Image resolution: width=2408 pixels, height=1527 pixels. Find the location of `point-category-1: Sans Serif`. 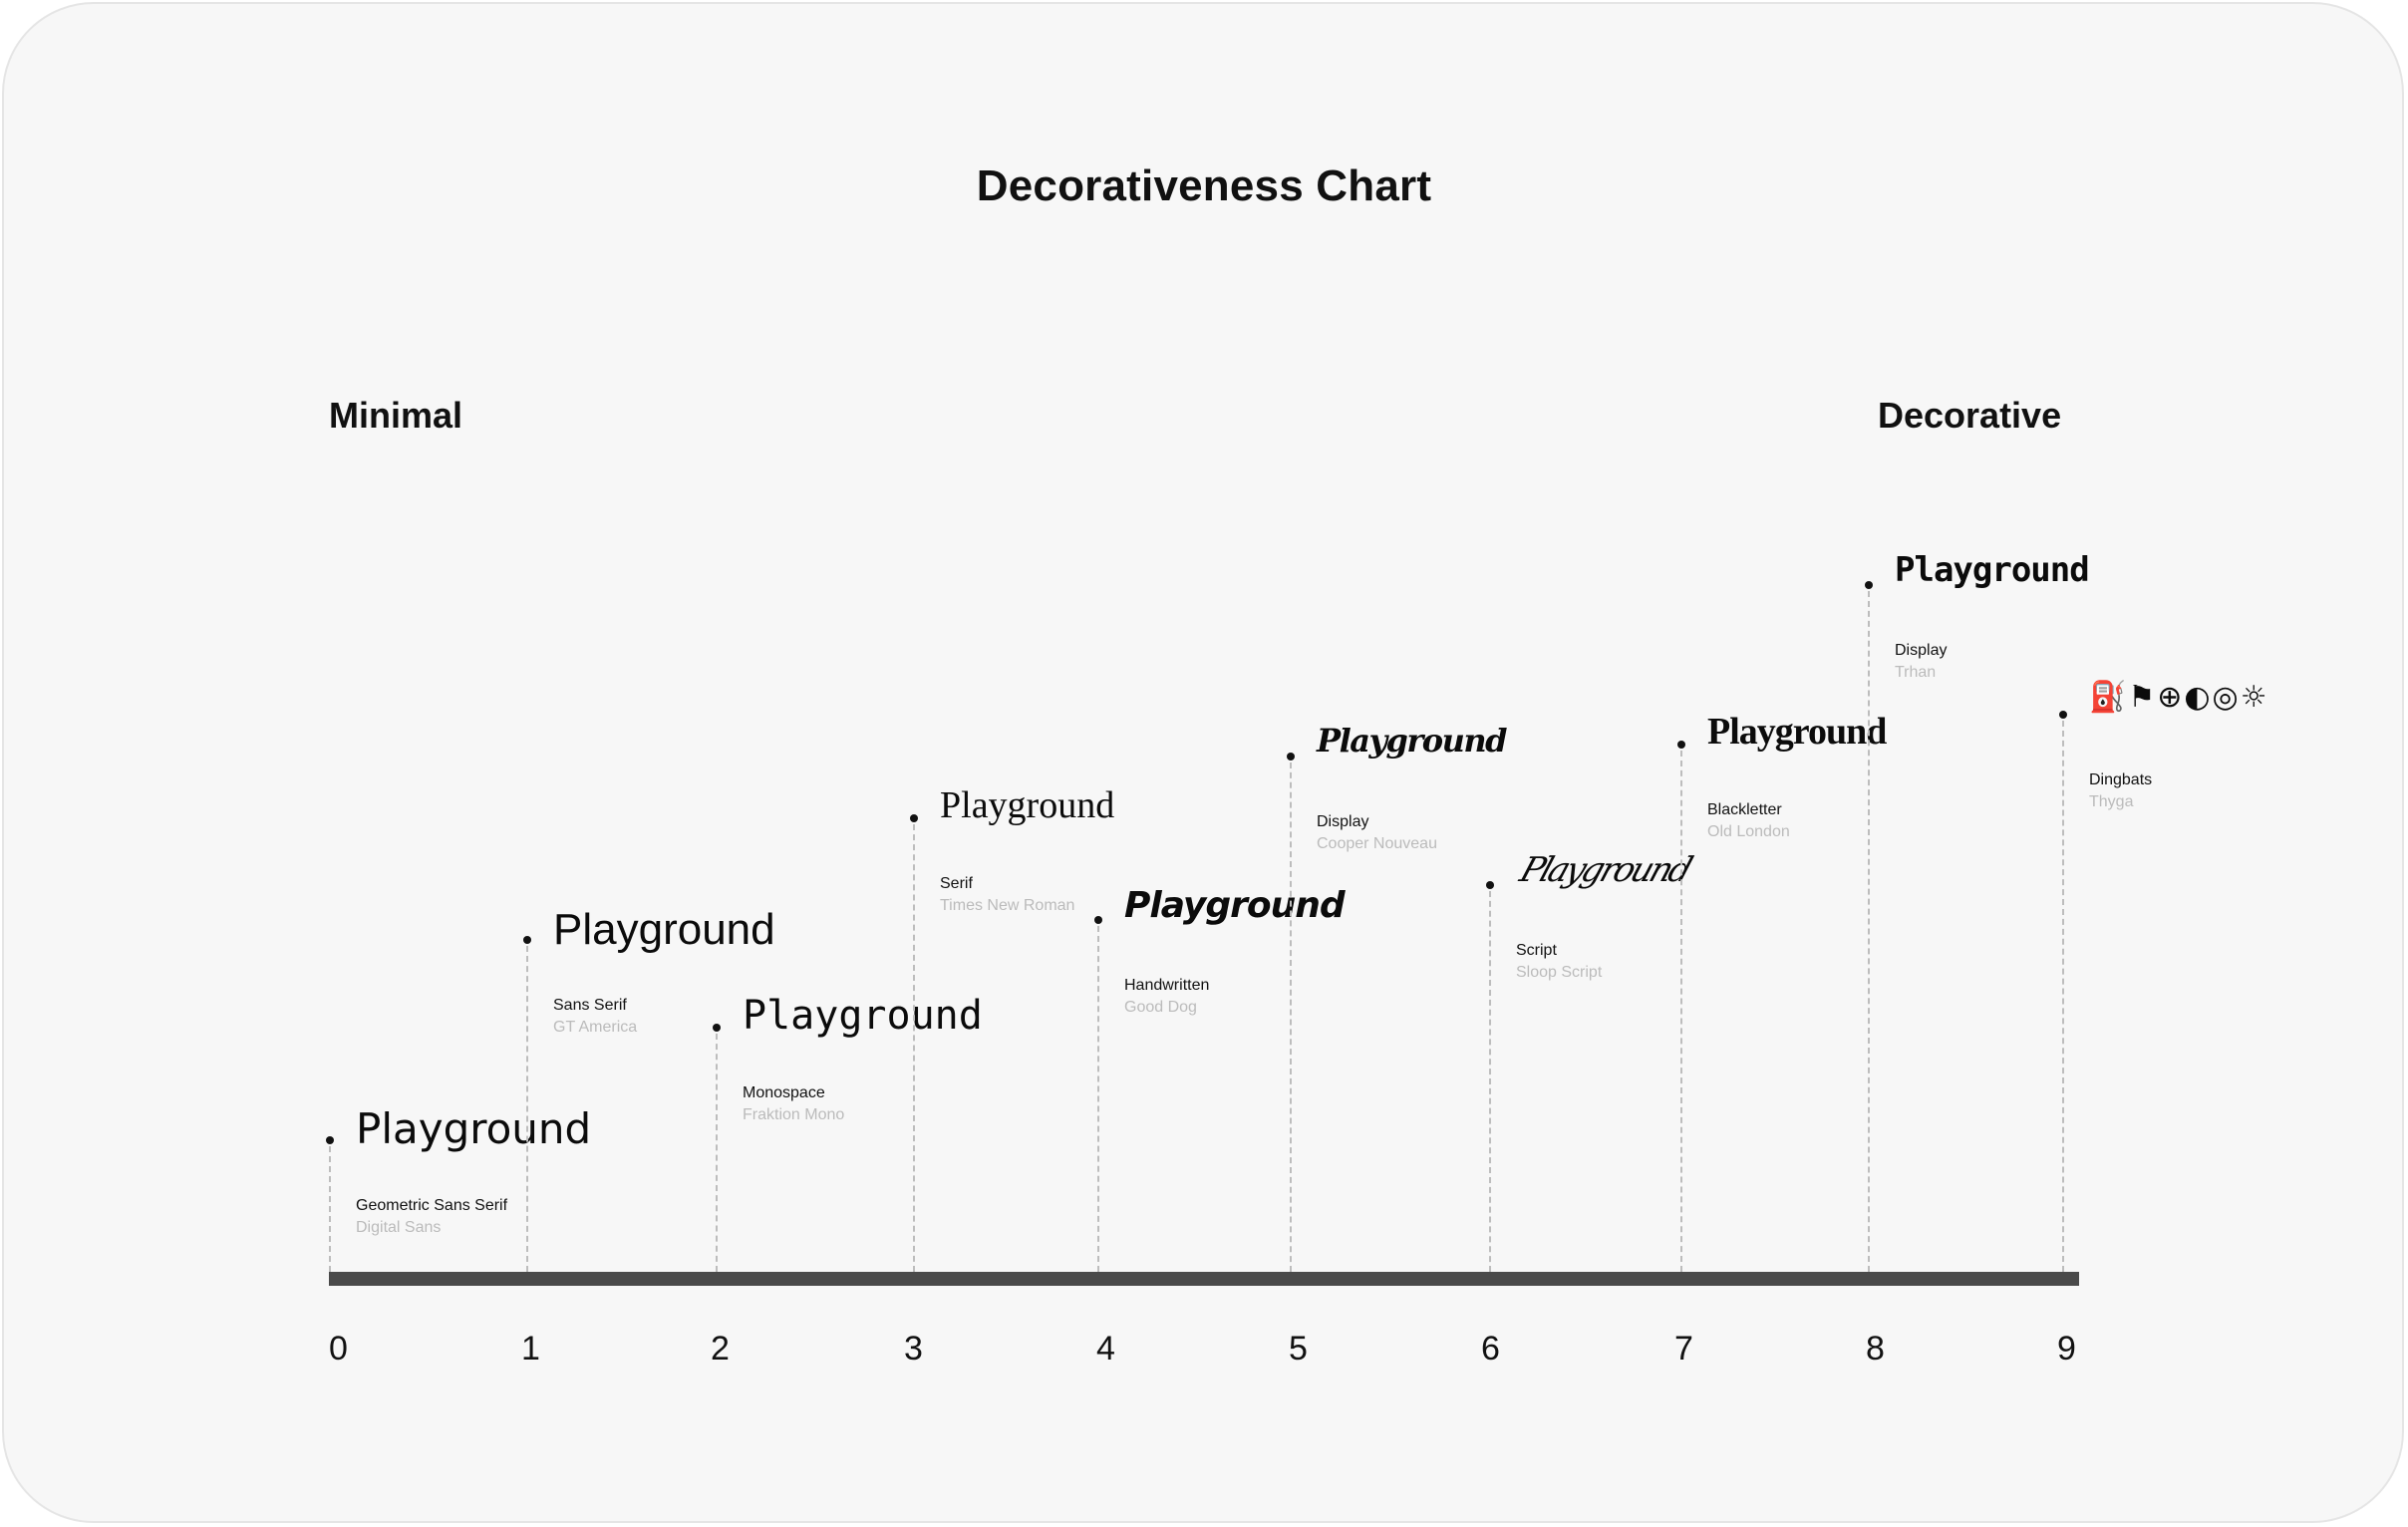

point-category-1: Sans Serif is located at coordinates (590, 1005).